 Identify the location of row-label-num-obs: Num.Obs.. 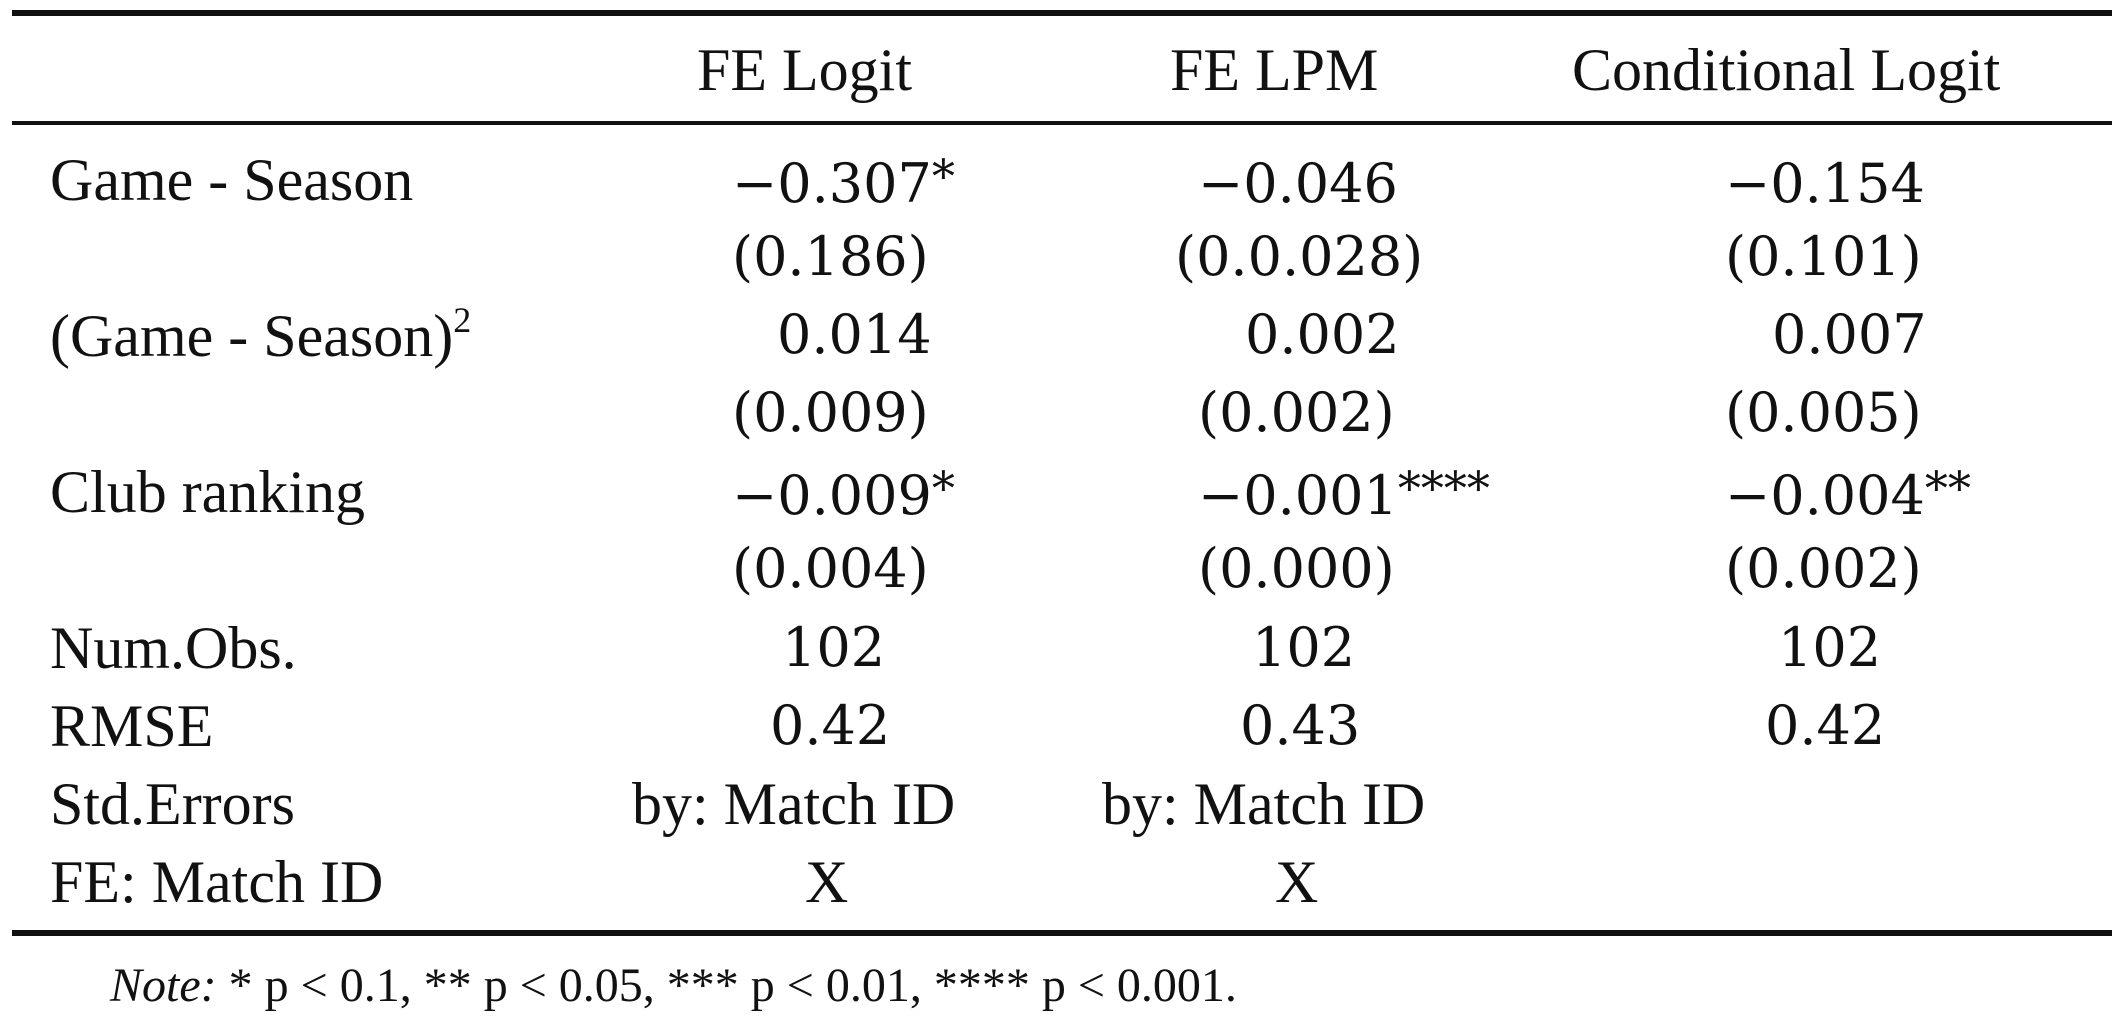
(173, 648).